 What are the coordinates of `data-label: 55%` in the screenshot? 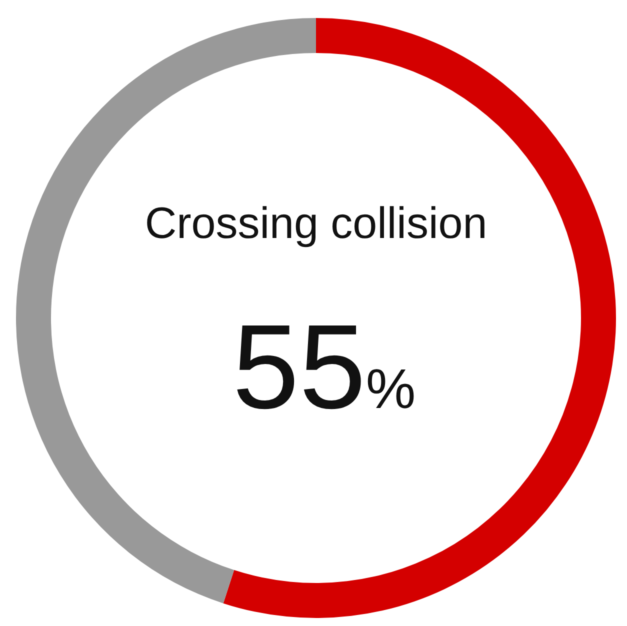 It's located at (324, 367).